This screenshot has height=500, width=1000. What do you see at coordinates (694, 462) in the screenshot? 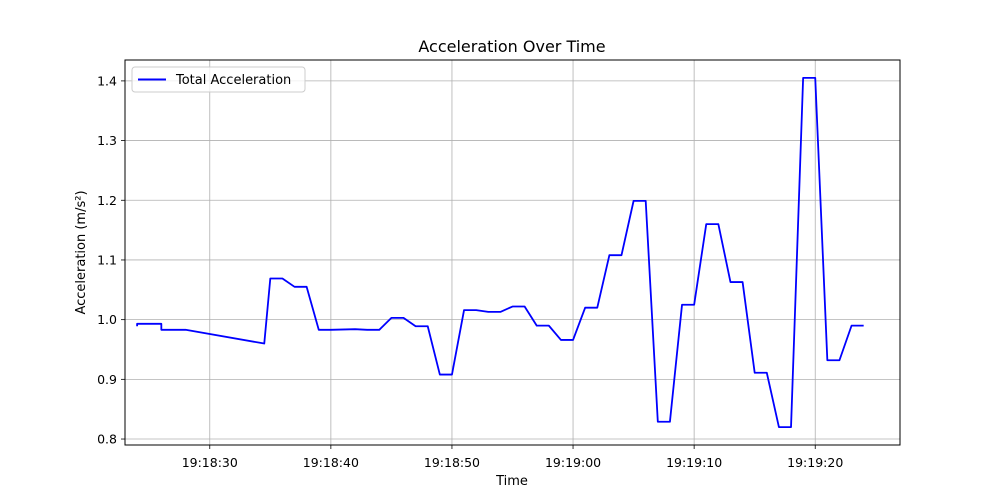
I see `x-tick-label: 19:19:10` at bounding box center [694, 462].